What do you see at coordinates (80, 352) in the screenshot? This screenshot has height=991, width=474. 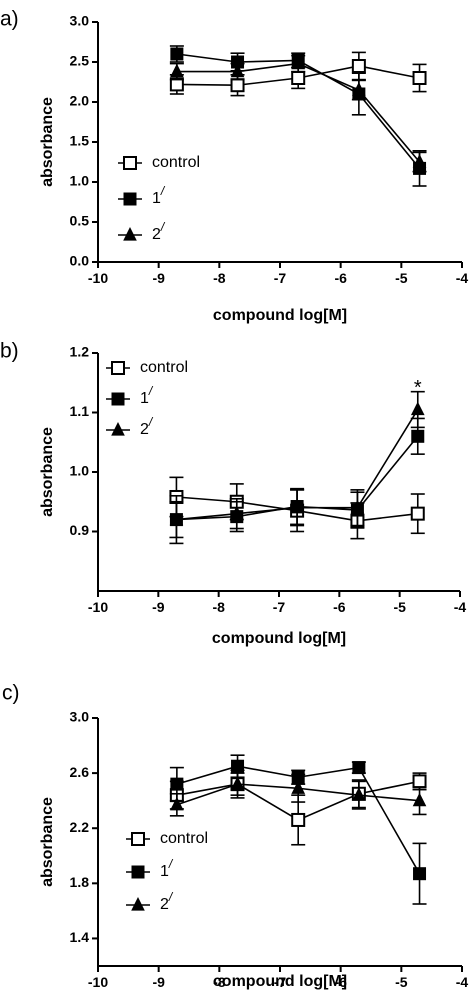 I see `y-tick-label: 1.2` at bounding box center [80, 352].